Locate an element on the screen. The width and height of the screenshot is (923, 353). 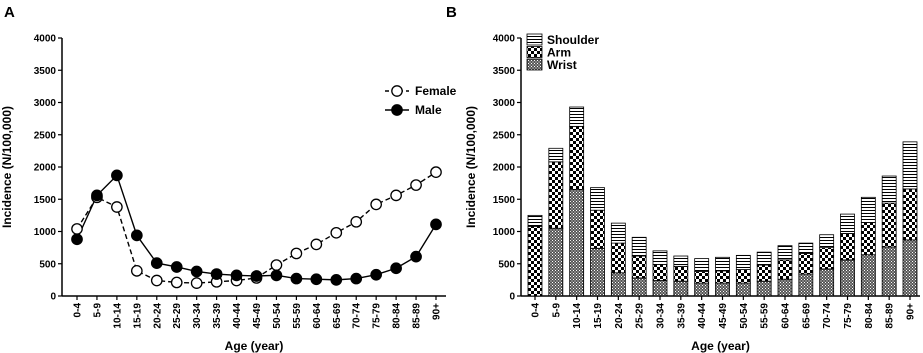
a-x-tick-label: 15-19 is located at coordinates (137, 316).